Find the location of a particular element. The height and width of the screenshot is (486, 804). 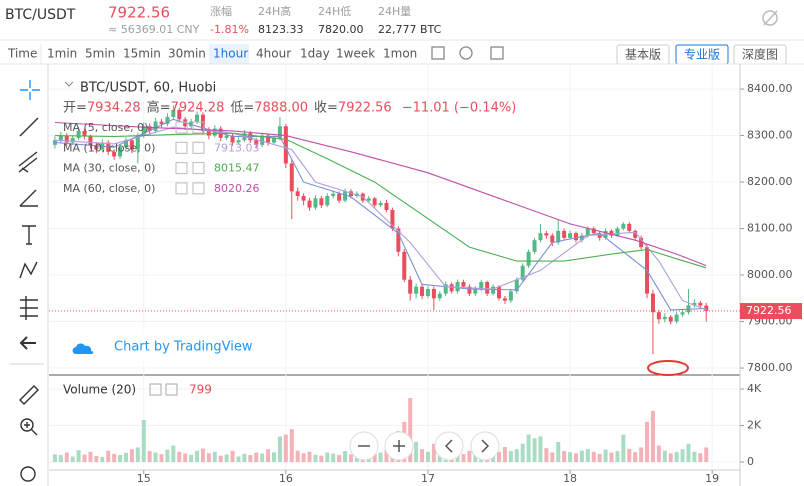

magnet-tool is located at coordinates (28, 474).